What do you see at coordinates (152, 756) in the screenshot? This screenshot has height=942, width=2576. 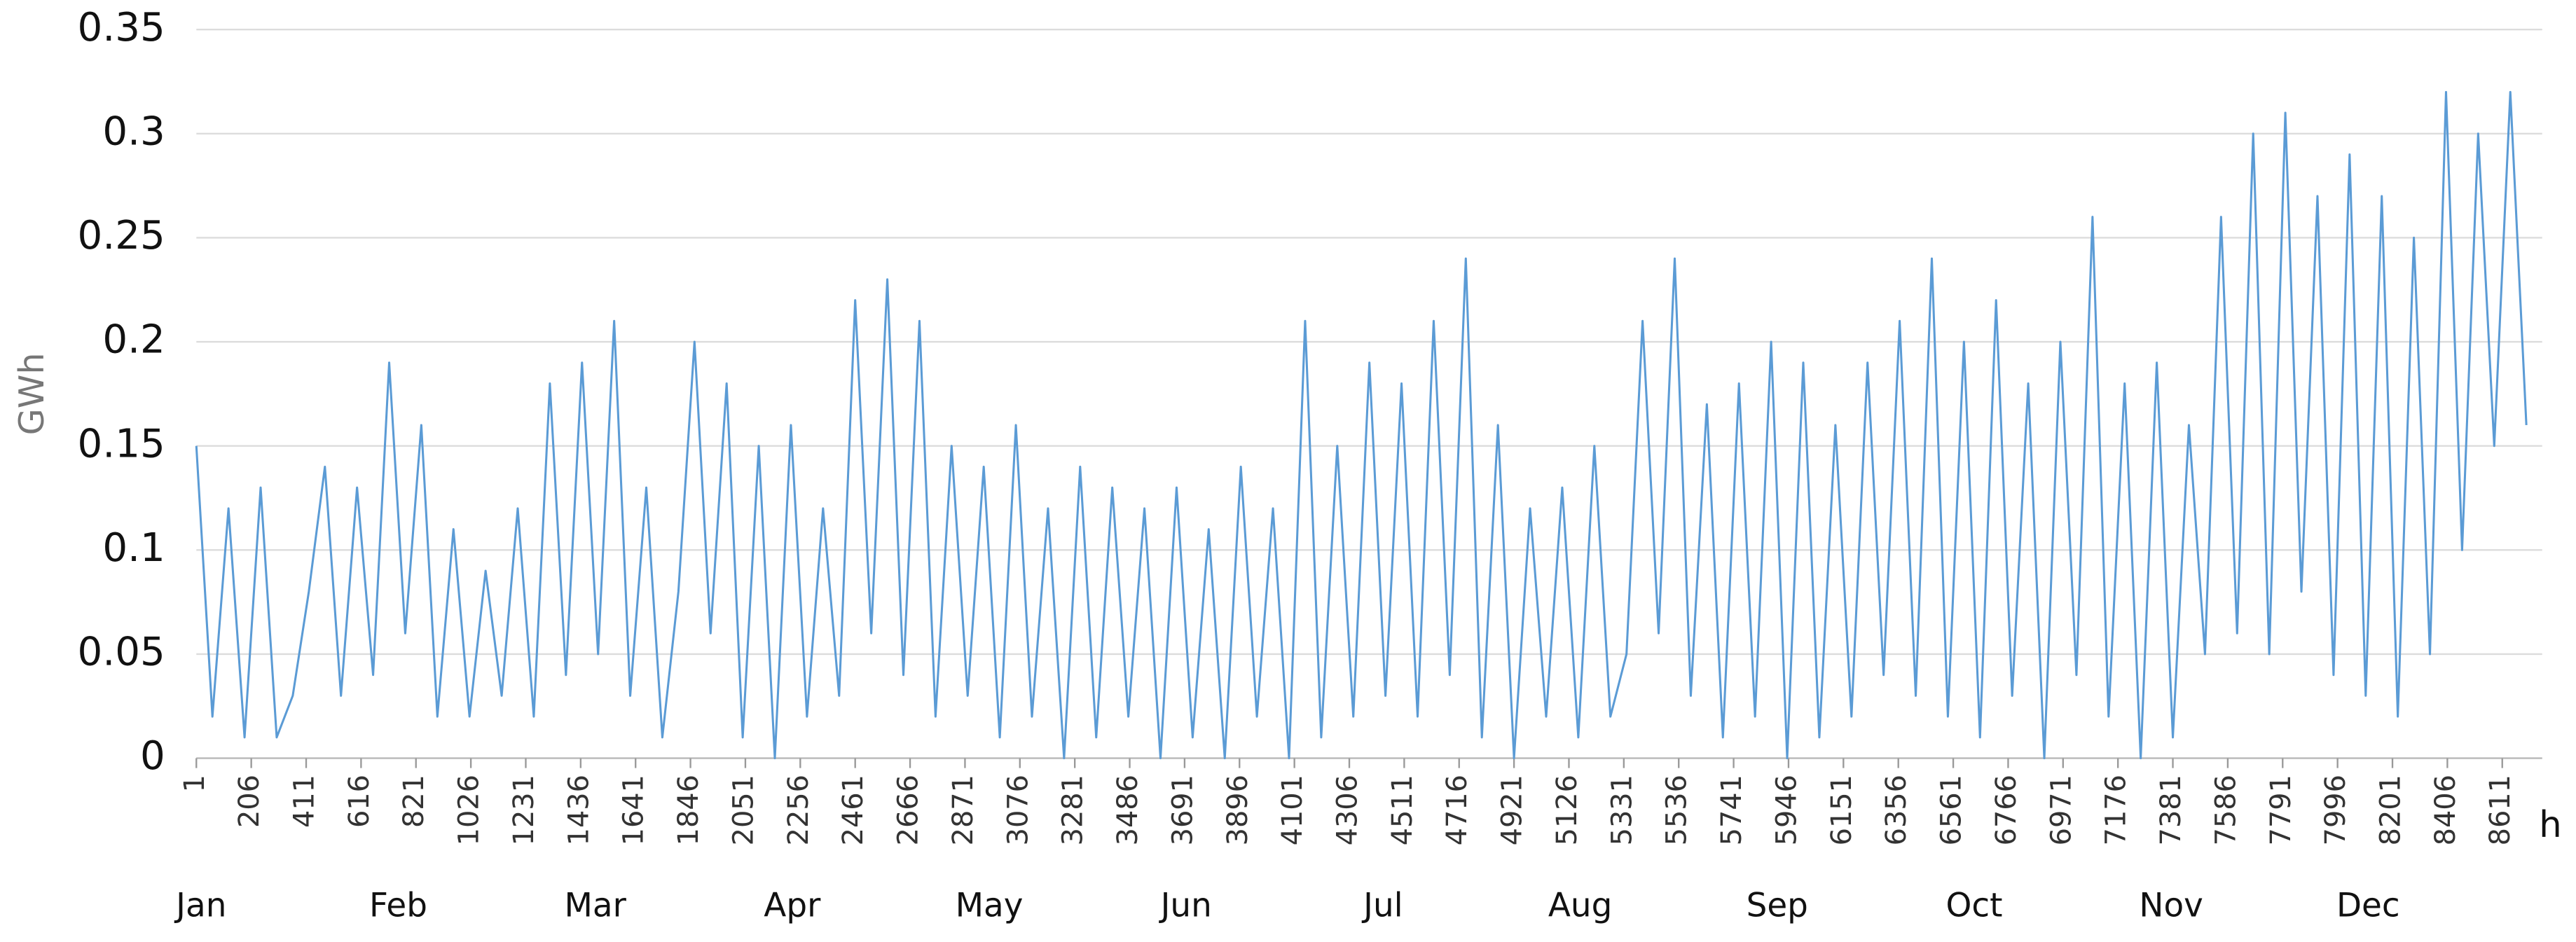 I see `y-tick-label: 0` at bounding box center [152, 756].